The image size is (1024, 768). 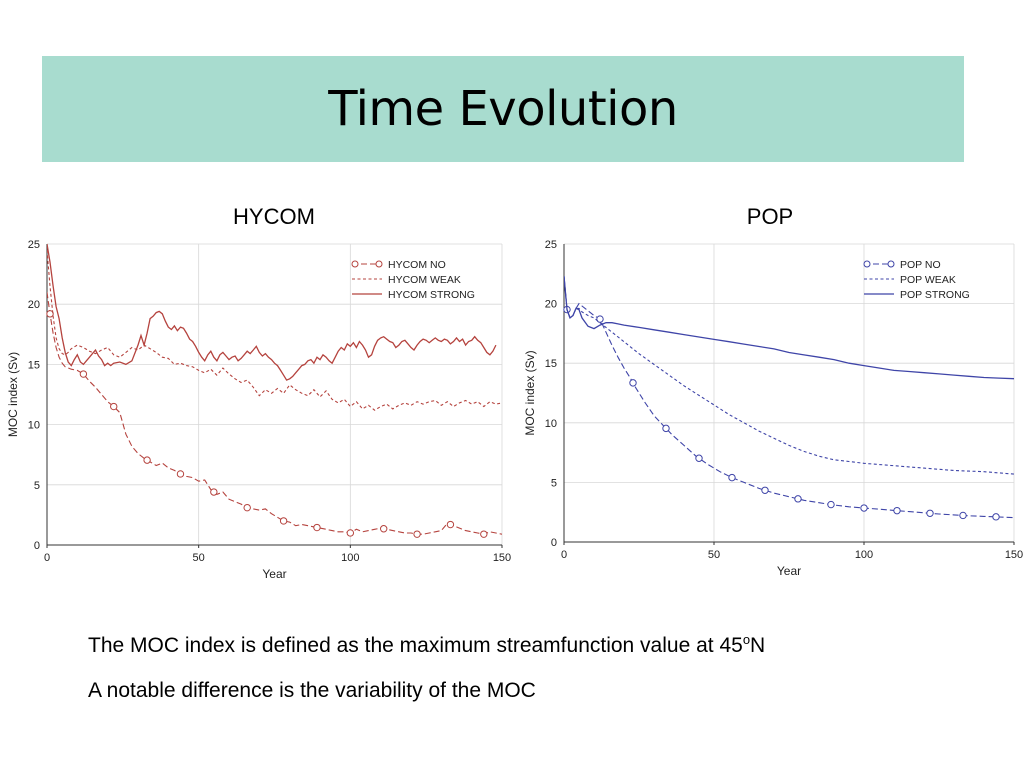 I want to click on legend-label: POP STRONG, so click(x=935, y=295).